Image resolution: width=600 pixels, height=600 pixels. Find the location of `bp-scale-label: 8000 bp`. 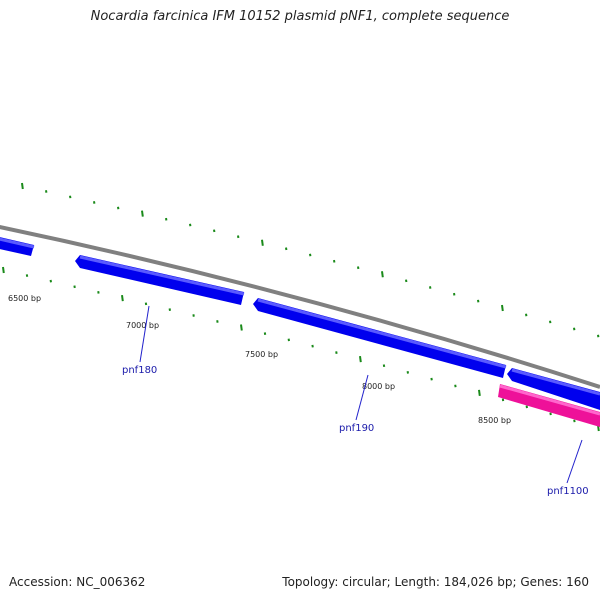

bp-scale-label: 8000 bp is located at coordinates (378, 386).